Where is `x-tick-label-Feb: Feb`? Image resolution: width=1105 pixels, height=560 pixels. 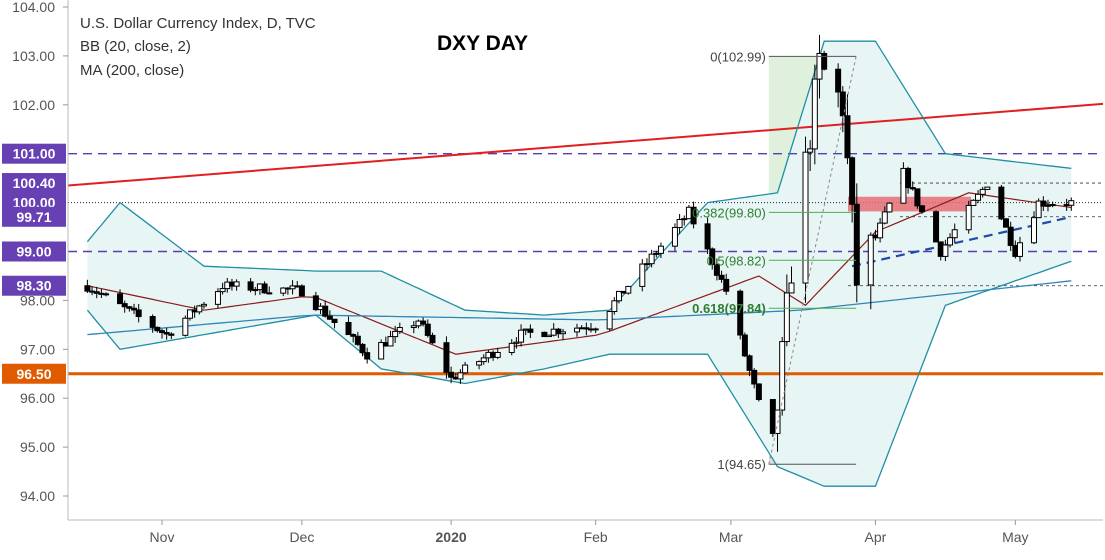
x-tick-label-Feb: Feb is located at coordinates (596, 537).